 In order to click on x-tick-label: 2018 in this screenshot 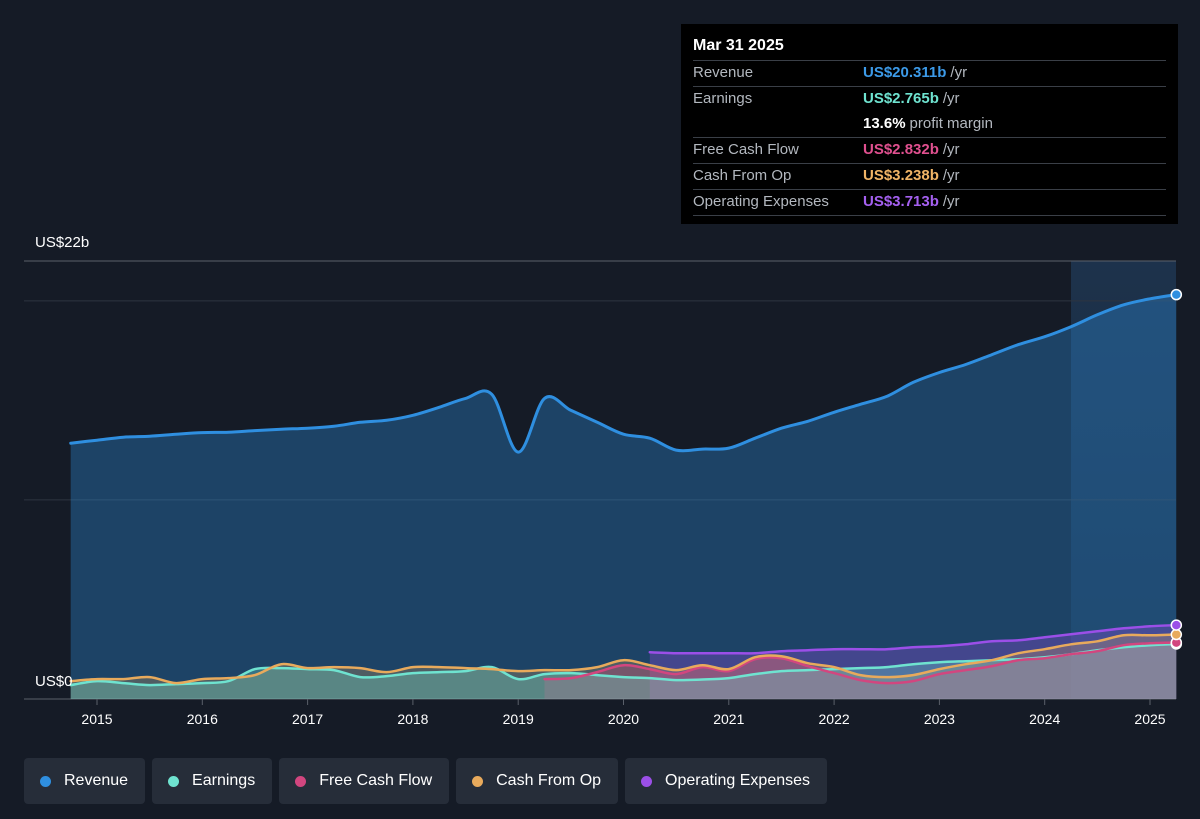, I will do `click(412, 719)`.